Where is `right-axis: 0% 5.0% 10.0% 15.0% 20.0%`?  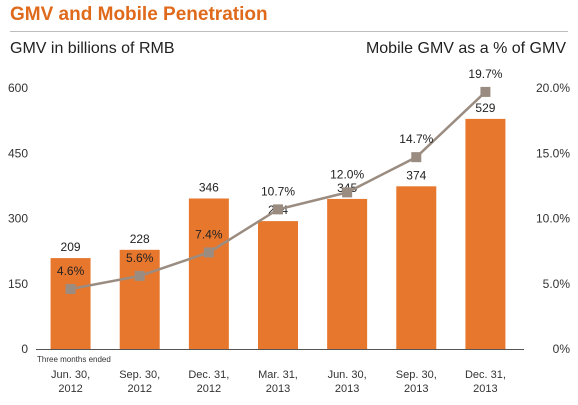 right-axis: 0% 5.0% 10.0% 15.0% 20.0% is located at coordinates (553, 218).